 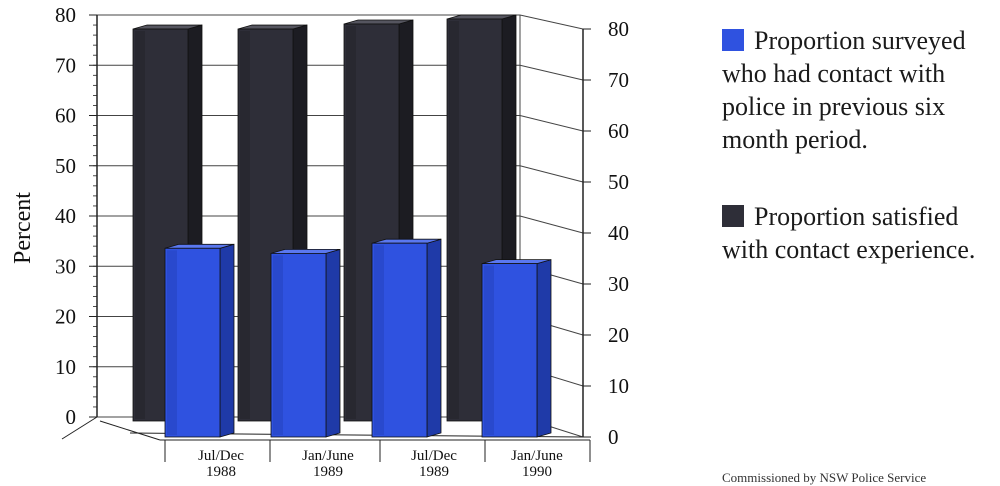 I want to click on y-tick-label-left: 20, so click(x=65, y=317).